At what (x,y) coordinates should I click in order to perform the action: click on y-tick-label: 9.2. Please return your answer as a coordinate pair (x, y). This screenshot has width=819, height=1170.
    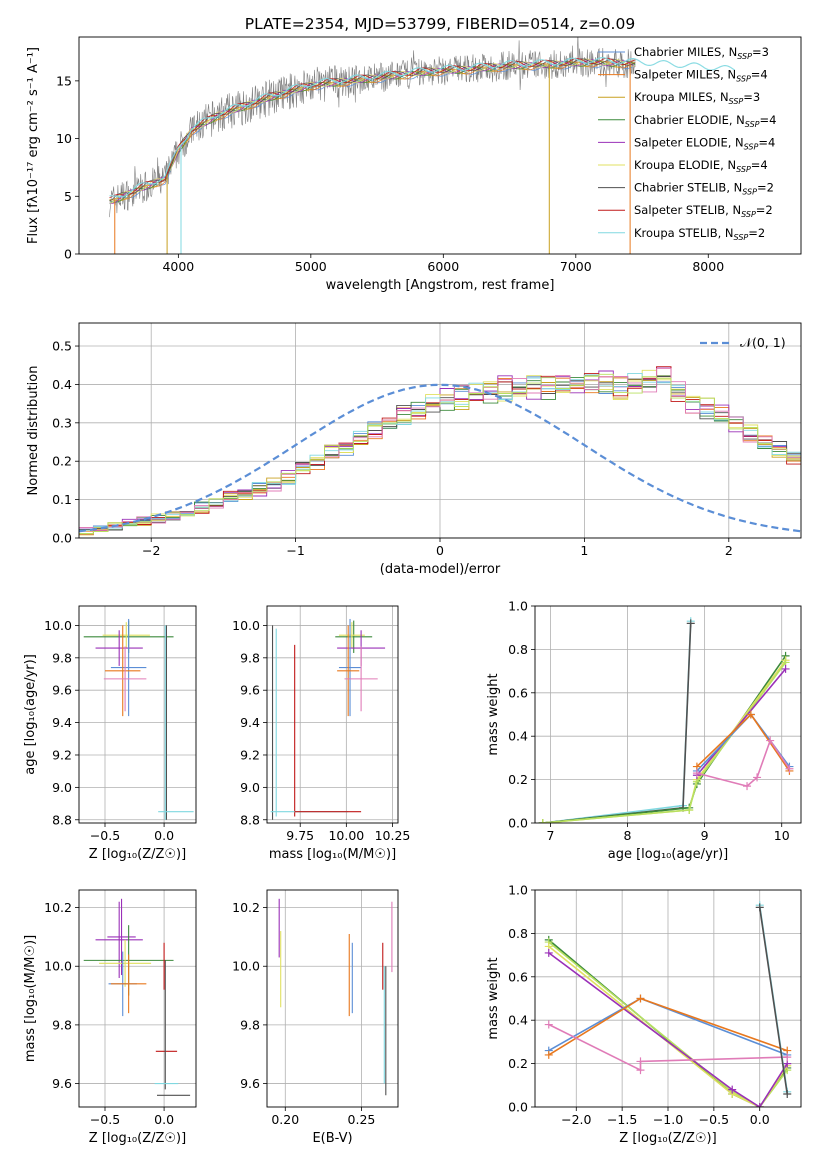
    Looking at the image, I should click on (250, 754).